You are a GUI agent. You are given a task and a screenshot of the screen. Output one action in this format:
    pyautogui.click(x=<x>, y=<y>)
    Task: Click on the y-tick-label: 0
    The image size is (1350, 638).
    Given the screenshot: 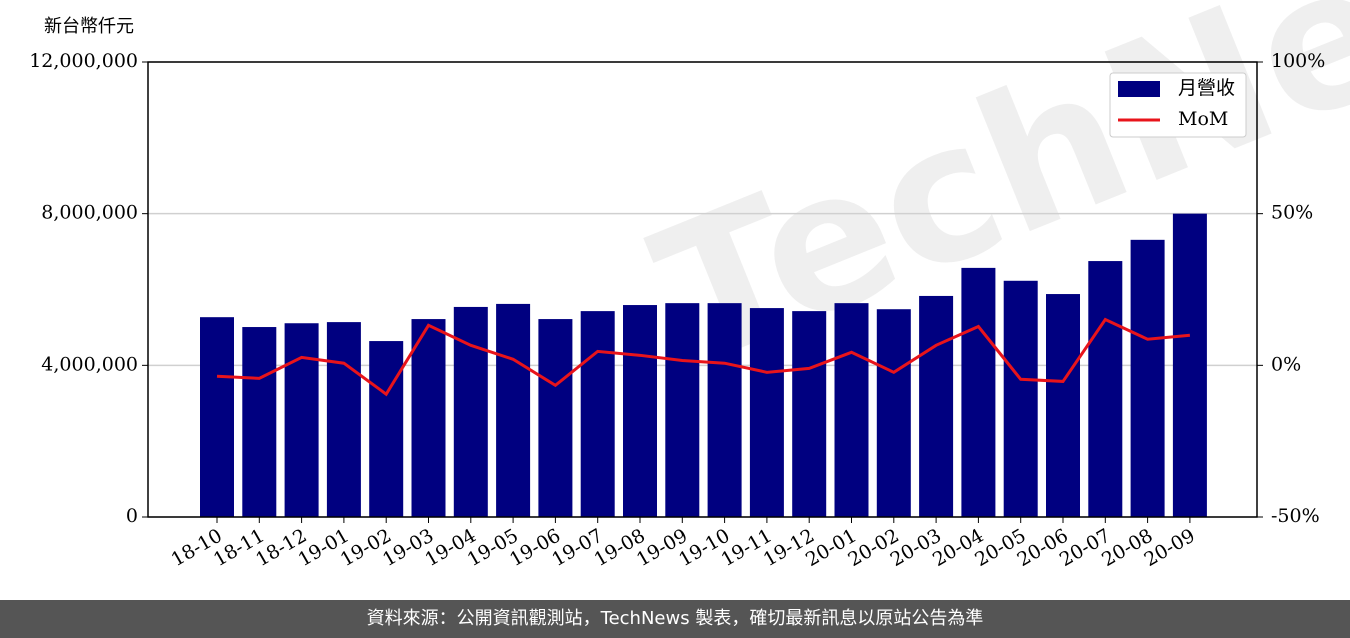 What is the action you would take?
    pyautogui.click(x=132, y=516)
    